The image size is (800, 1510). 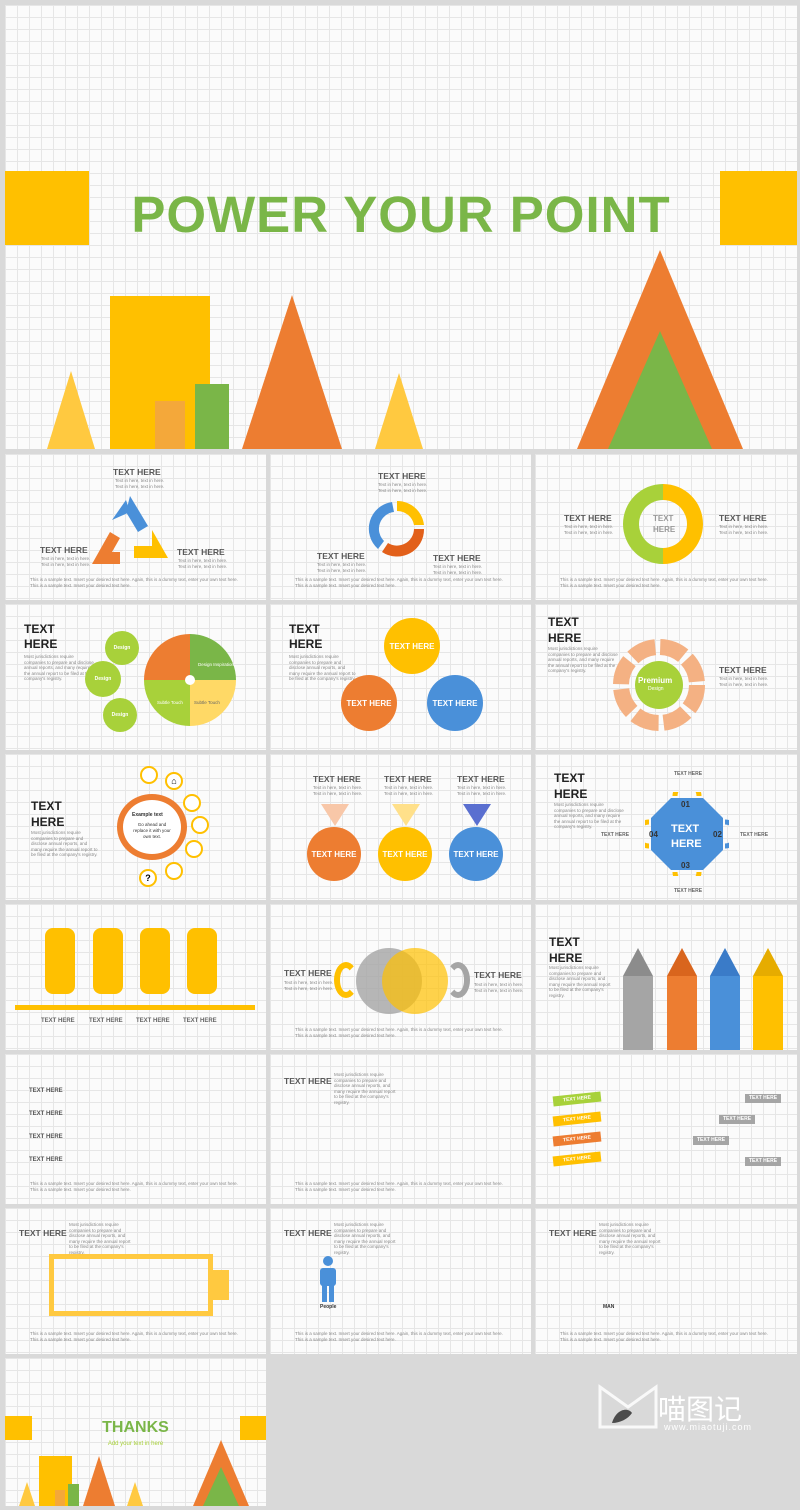 What do you see at coordinates (46, 1114) in the screenshot?
I see `list-item-2: TEXT HERE` at bounding box center [46, 1114].